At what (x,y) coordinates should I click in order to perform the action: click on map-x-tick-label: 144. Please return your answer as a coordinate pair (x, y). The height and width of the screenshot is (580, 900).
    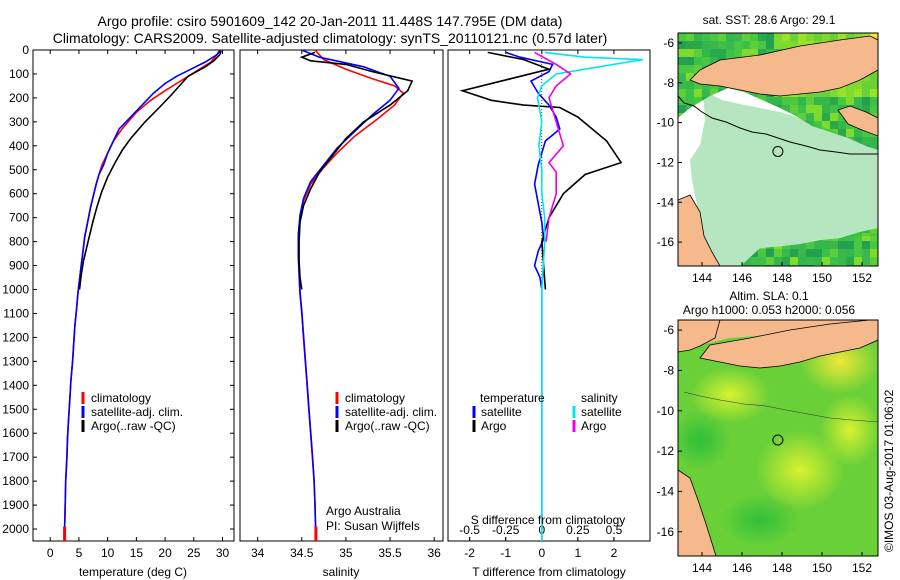
    Looking at the image, I should click on (702, 278).